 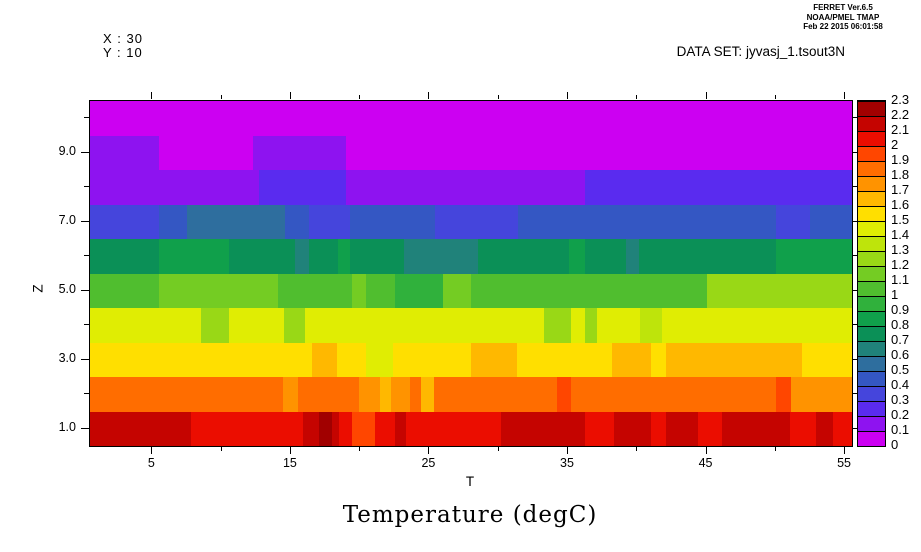 I want to click on colorbar-tick-label: 0, so click(x=895, y=444).